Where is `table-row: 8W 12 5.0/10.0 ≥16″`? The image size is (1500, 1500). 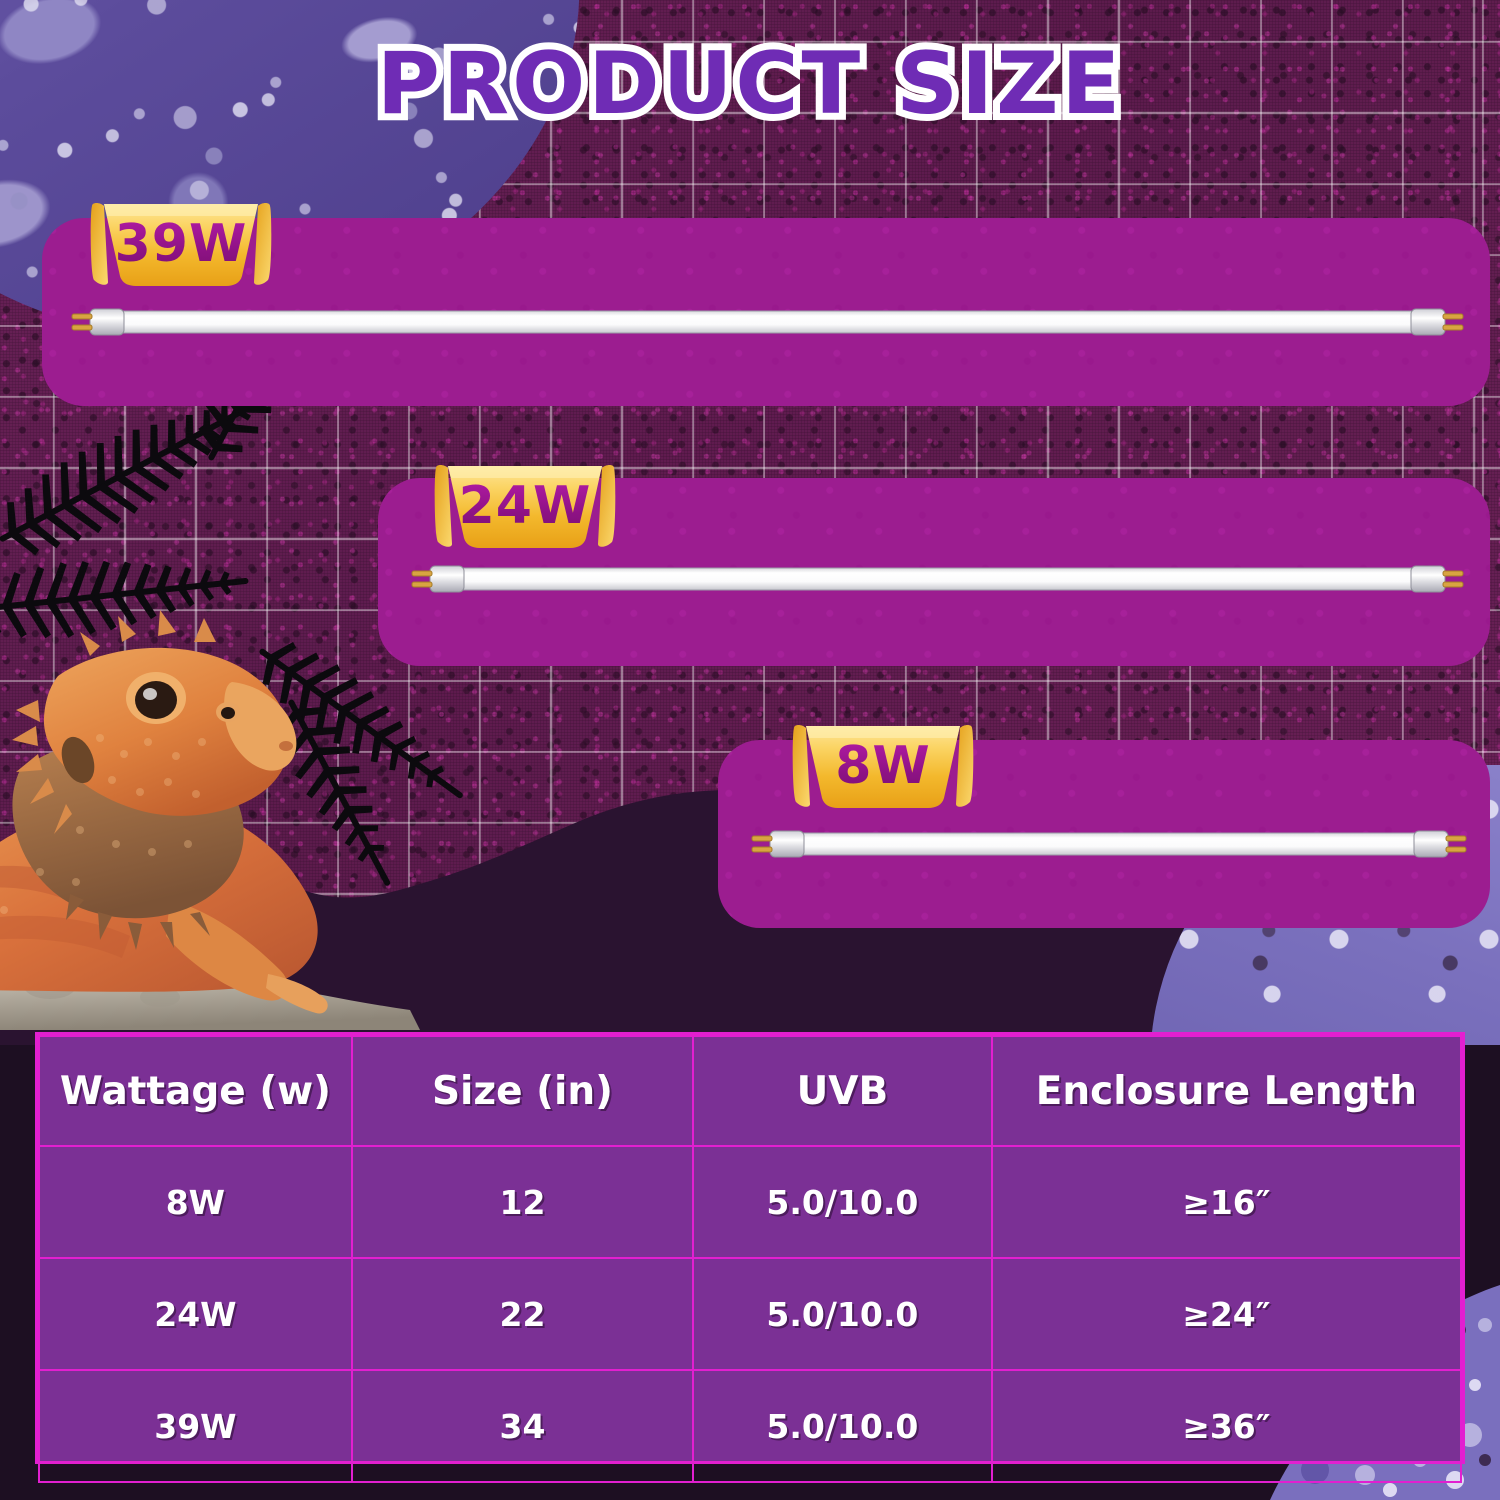 table-row: 8W 12 5.0/10.0 ≥16″ is located at coordinates (750, 1202).